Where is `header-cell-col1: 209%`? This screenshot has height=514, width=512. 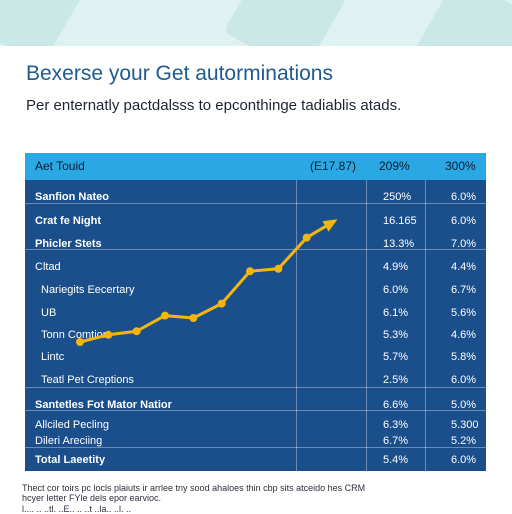 header-cell-col1: 209% is located at coordinates (394, 166).